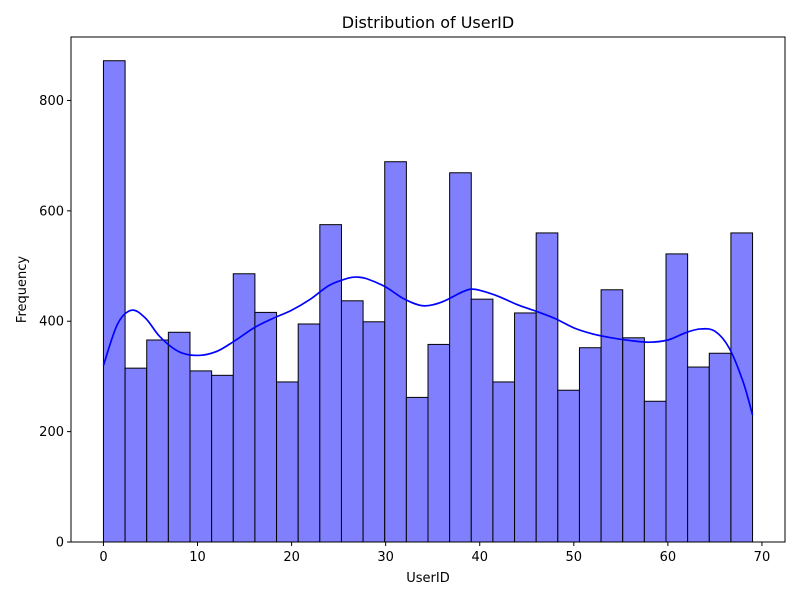 The height and width of the screenshot is (600, 800). I want to click on x-tick-label: 40, so click(479, 557).